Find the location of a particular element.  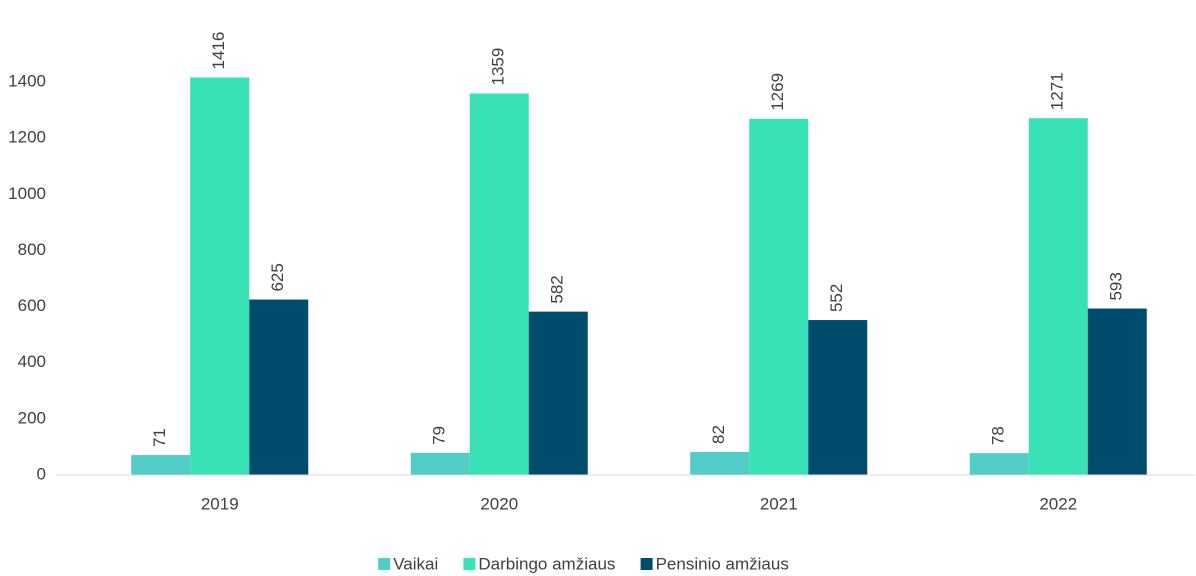

y-tick-label: 800 is located at coordinates (32, 249).